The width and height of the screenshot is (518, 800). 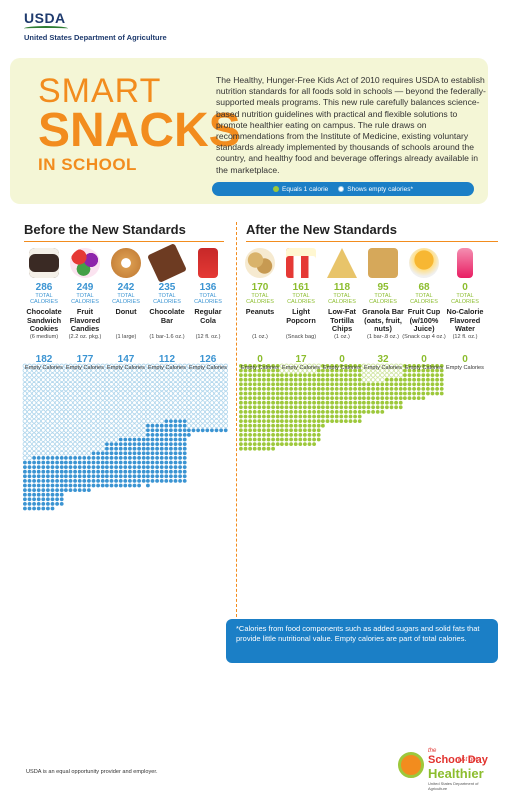 I want to click on chocolate-bar-icon, so click(x=167, y=263).